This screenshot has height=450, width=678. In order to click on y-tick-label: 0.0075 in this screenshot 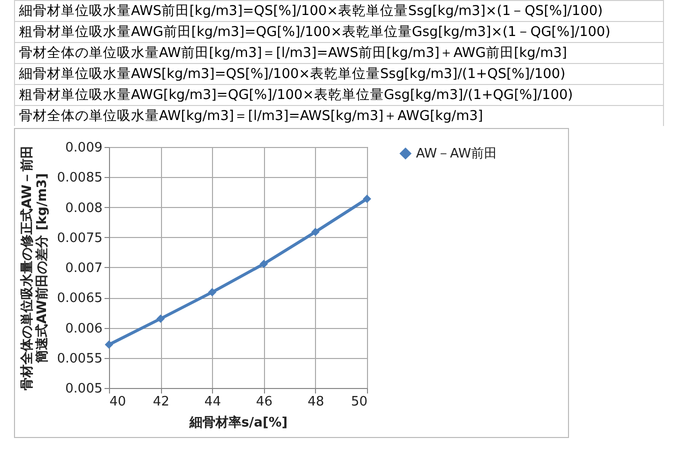, I will do `click(79, 238)`.